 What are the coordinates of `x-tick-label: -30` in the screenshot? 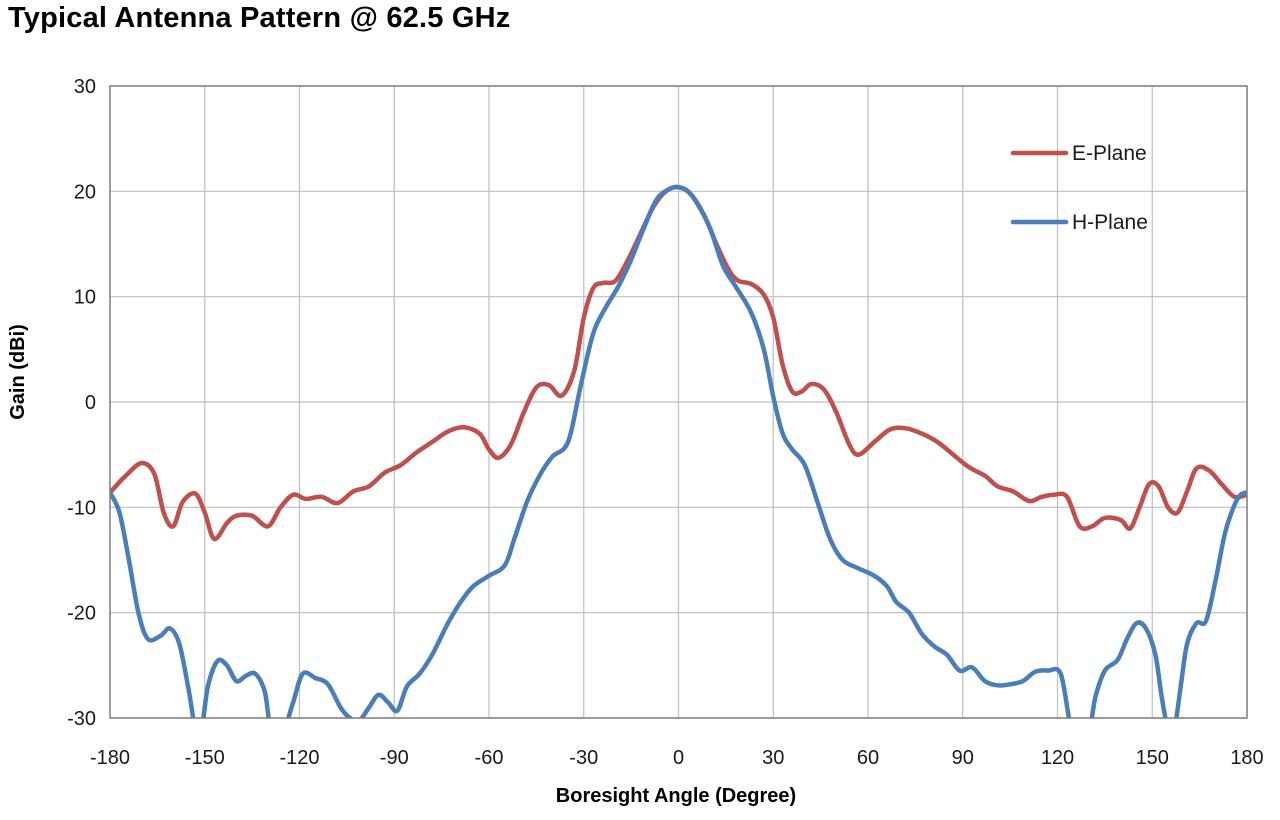 It's located at (583, 758).